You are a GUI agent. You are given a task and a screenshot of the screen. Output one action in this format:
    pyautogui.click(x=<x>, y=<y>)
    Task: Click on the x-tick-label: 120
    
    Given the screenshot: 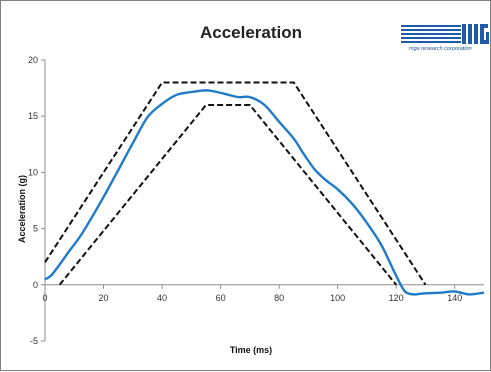 What is the action you would take?
    pyautogui.click(x=396, y=298)
    